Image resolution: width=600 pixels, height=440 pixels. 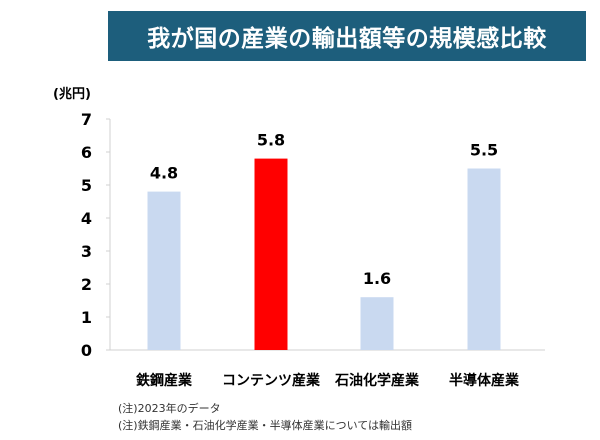 I want to click on data-label-1: 5.8, so click(x=271, y=140).